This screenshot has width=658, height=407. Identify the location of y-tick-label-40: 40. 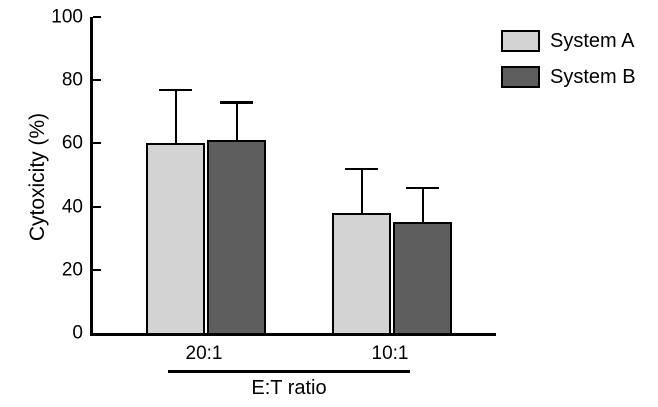
(72, 207).